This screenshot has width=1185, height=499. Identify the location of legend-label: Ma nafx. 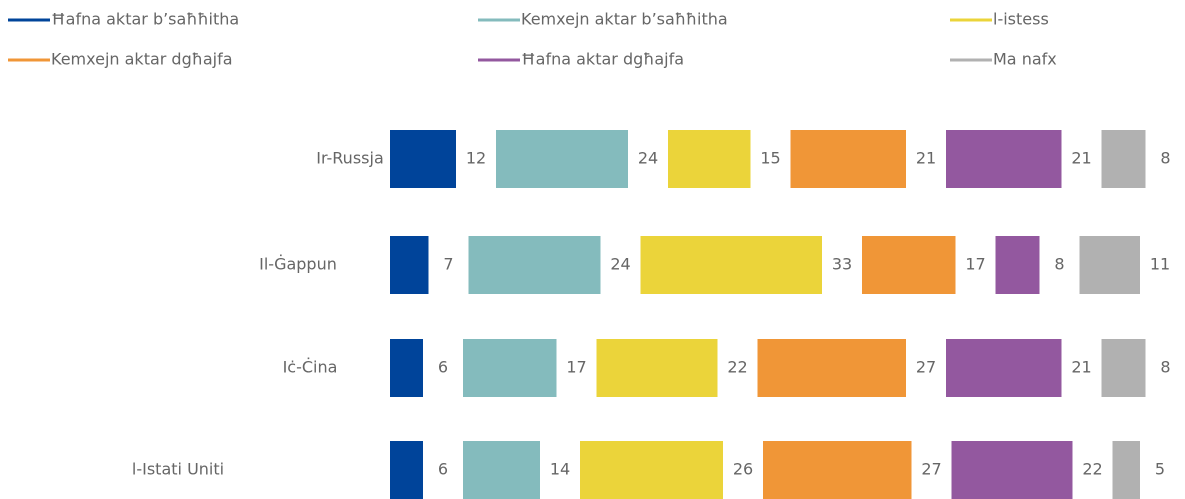
(1025, 59).